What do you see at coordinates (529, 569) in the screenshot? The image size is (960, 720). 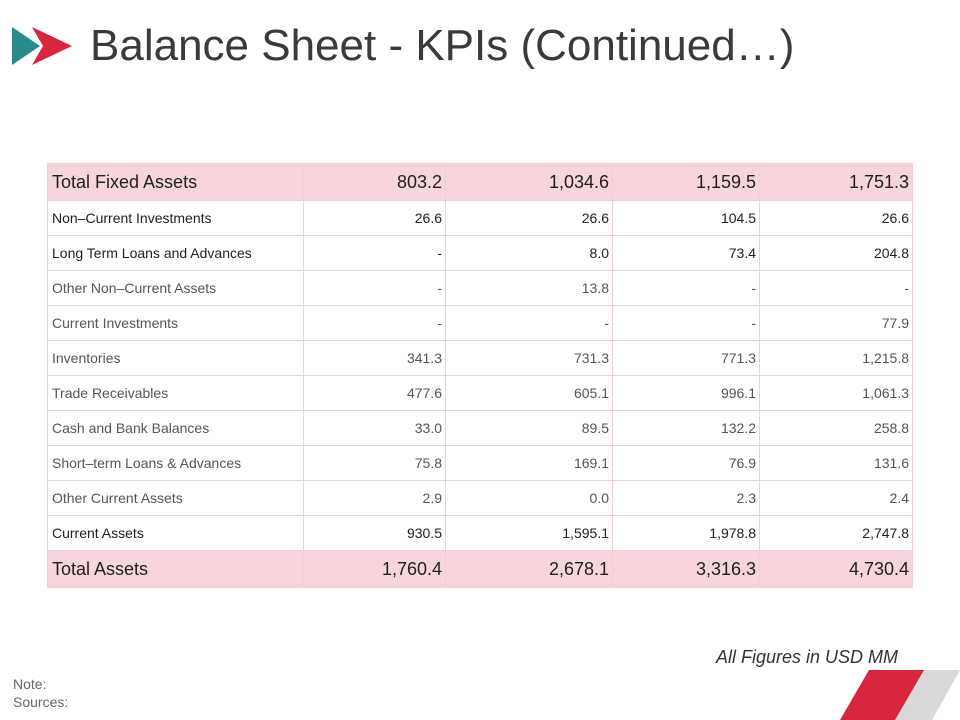 I see `value-col-2: 2,678.1` at bounding box center [529, 569].